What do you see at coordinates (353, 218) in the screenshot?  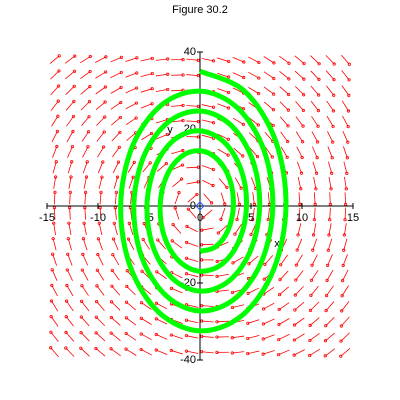 I see `x-tick-label: 15` at bounding box center [353, 218].